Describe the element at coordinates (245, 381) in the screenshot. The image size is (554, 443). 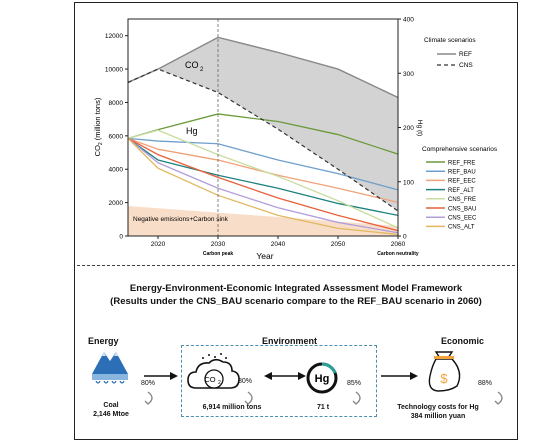
I see `co2-percent: 80%` at that location.